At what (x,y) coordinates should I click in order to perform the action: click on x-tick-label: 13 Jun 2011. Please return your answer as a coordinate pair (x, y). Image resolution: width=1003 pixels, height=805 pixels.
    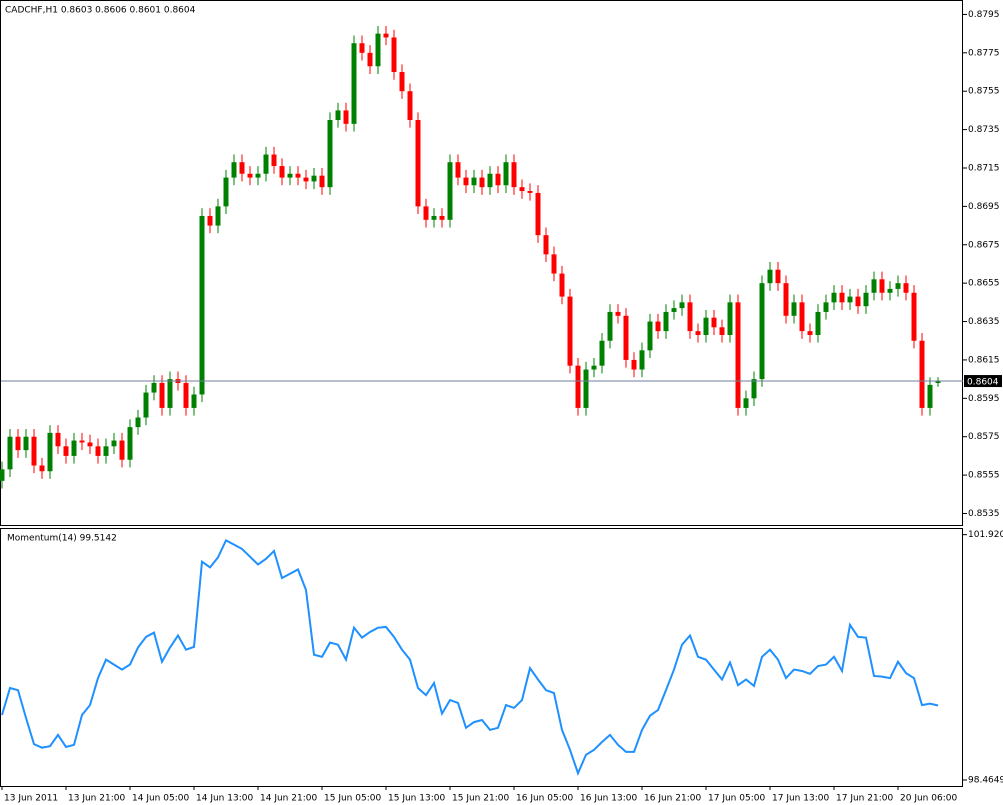
    Looking at the image, I should click on (31, 799).